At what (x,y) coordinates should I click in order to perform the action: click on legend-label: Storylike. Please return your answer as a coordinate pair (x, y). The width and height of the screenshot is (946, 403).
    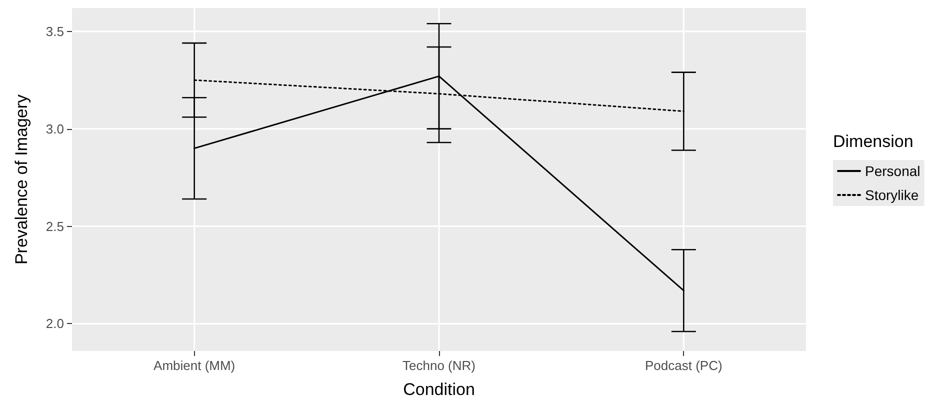
    Looking at the image, I should click on (892, 195).